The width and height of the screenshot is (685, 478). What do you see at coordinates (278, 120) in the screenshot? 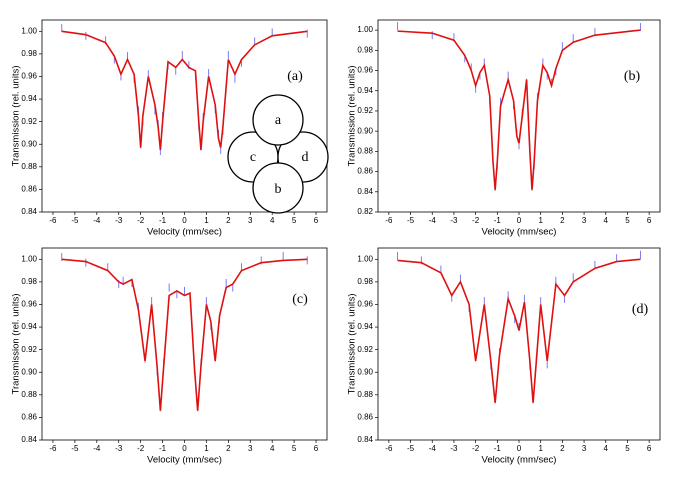
I see `circle-a` at bounding box center [278, 120].